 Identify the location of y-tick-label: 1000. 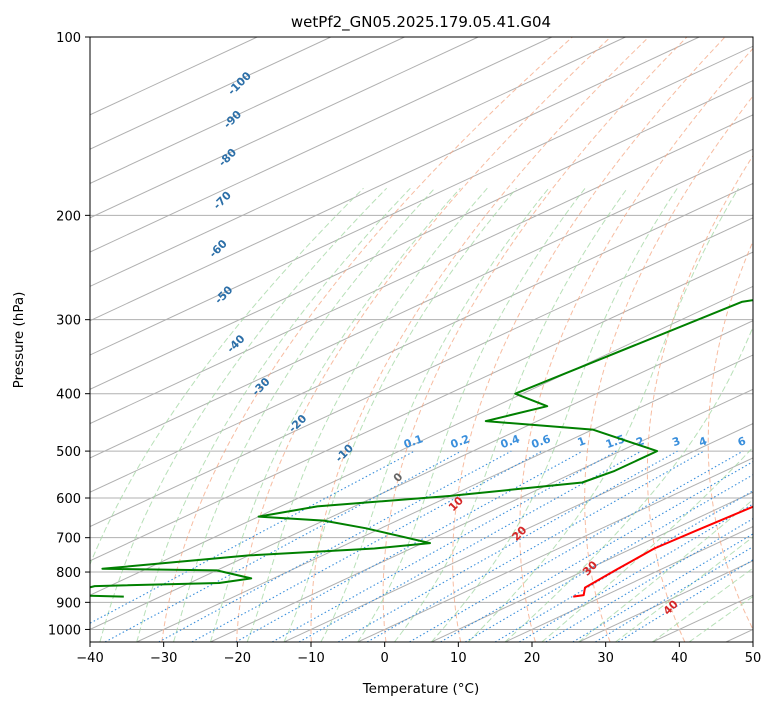
(64, 630).